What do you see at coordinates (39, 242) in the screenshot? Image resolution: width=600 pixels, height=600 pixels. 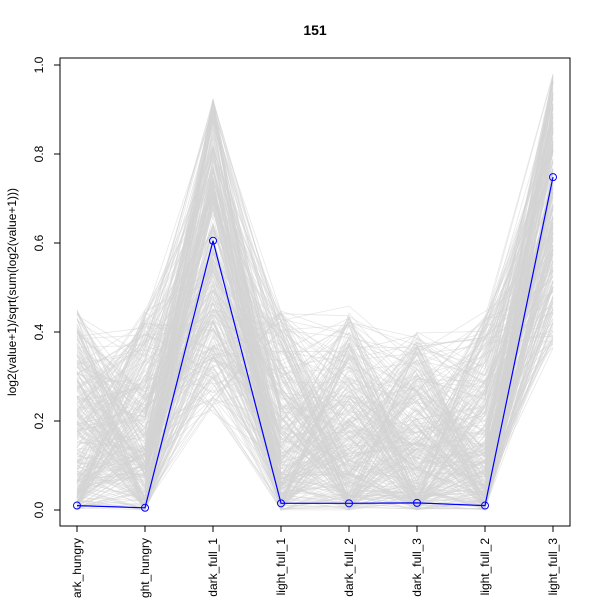 I see `y-tick-label: 0.6` at bounding box center [39, 242].